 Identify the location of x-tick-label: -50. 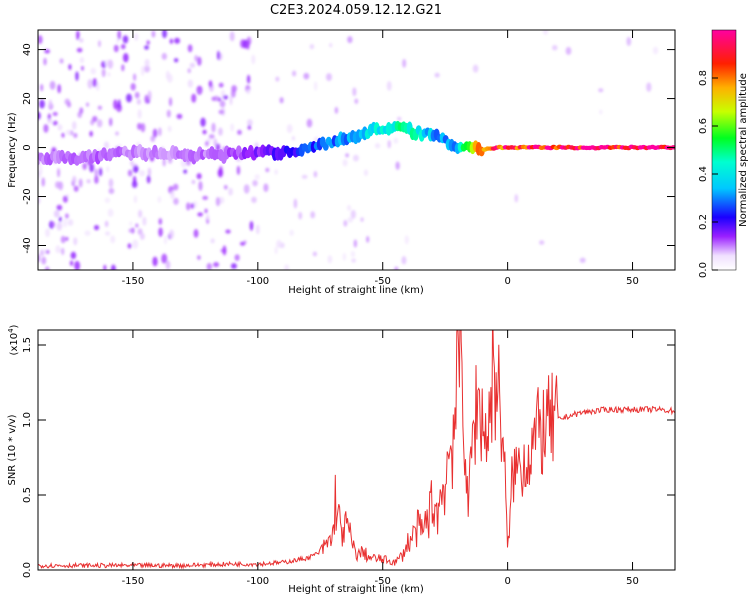
(383, 281).